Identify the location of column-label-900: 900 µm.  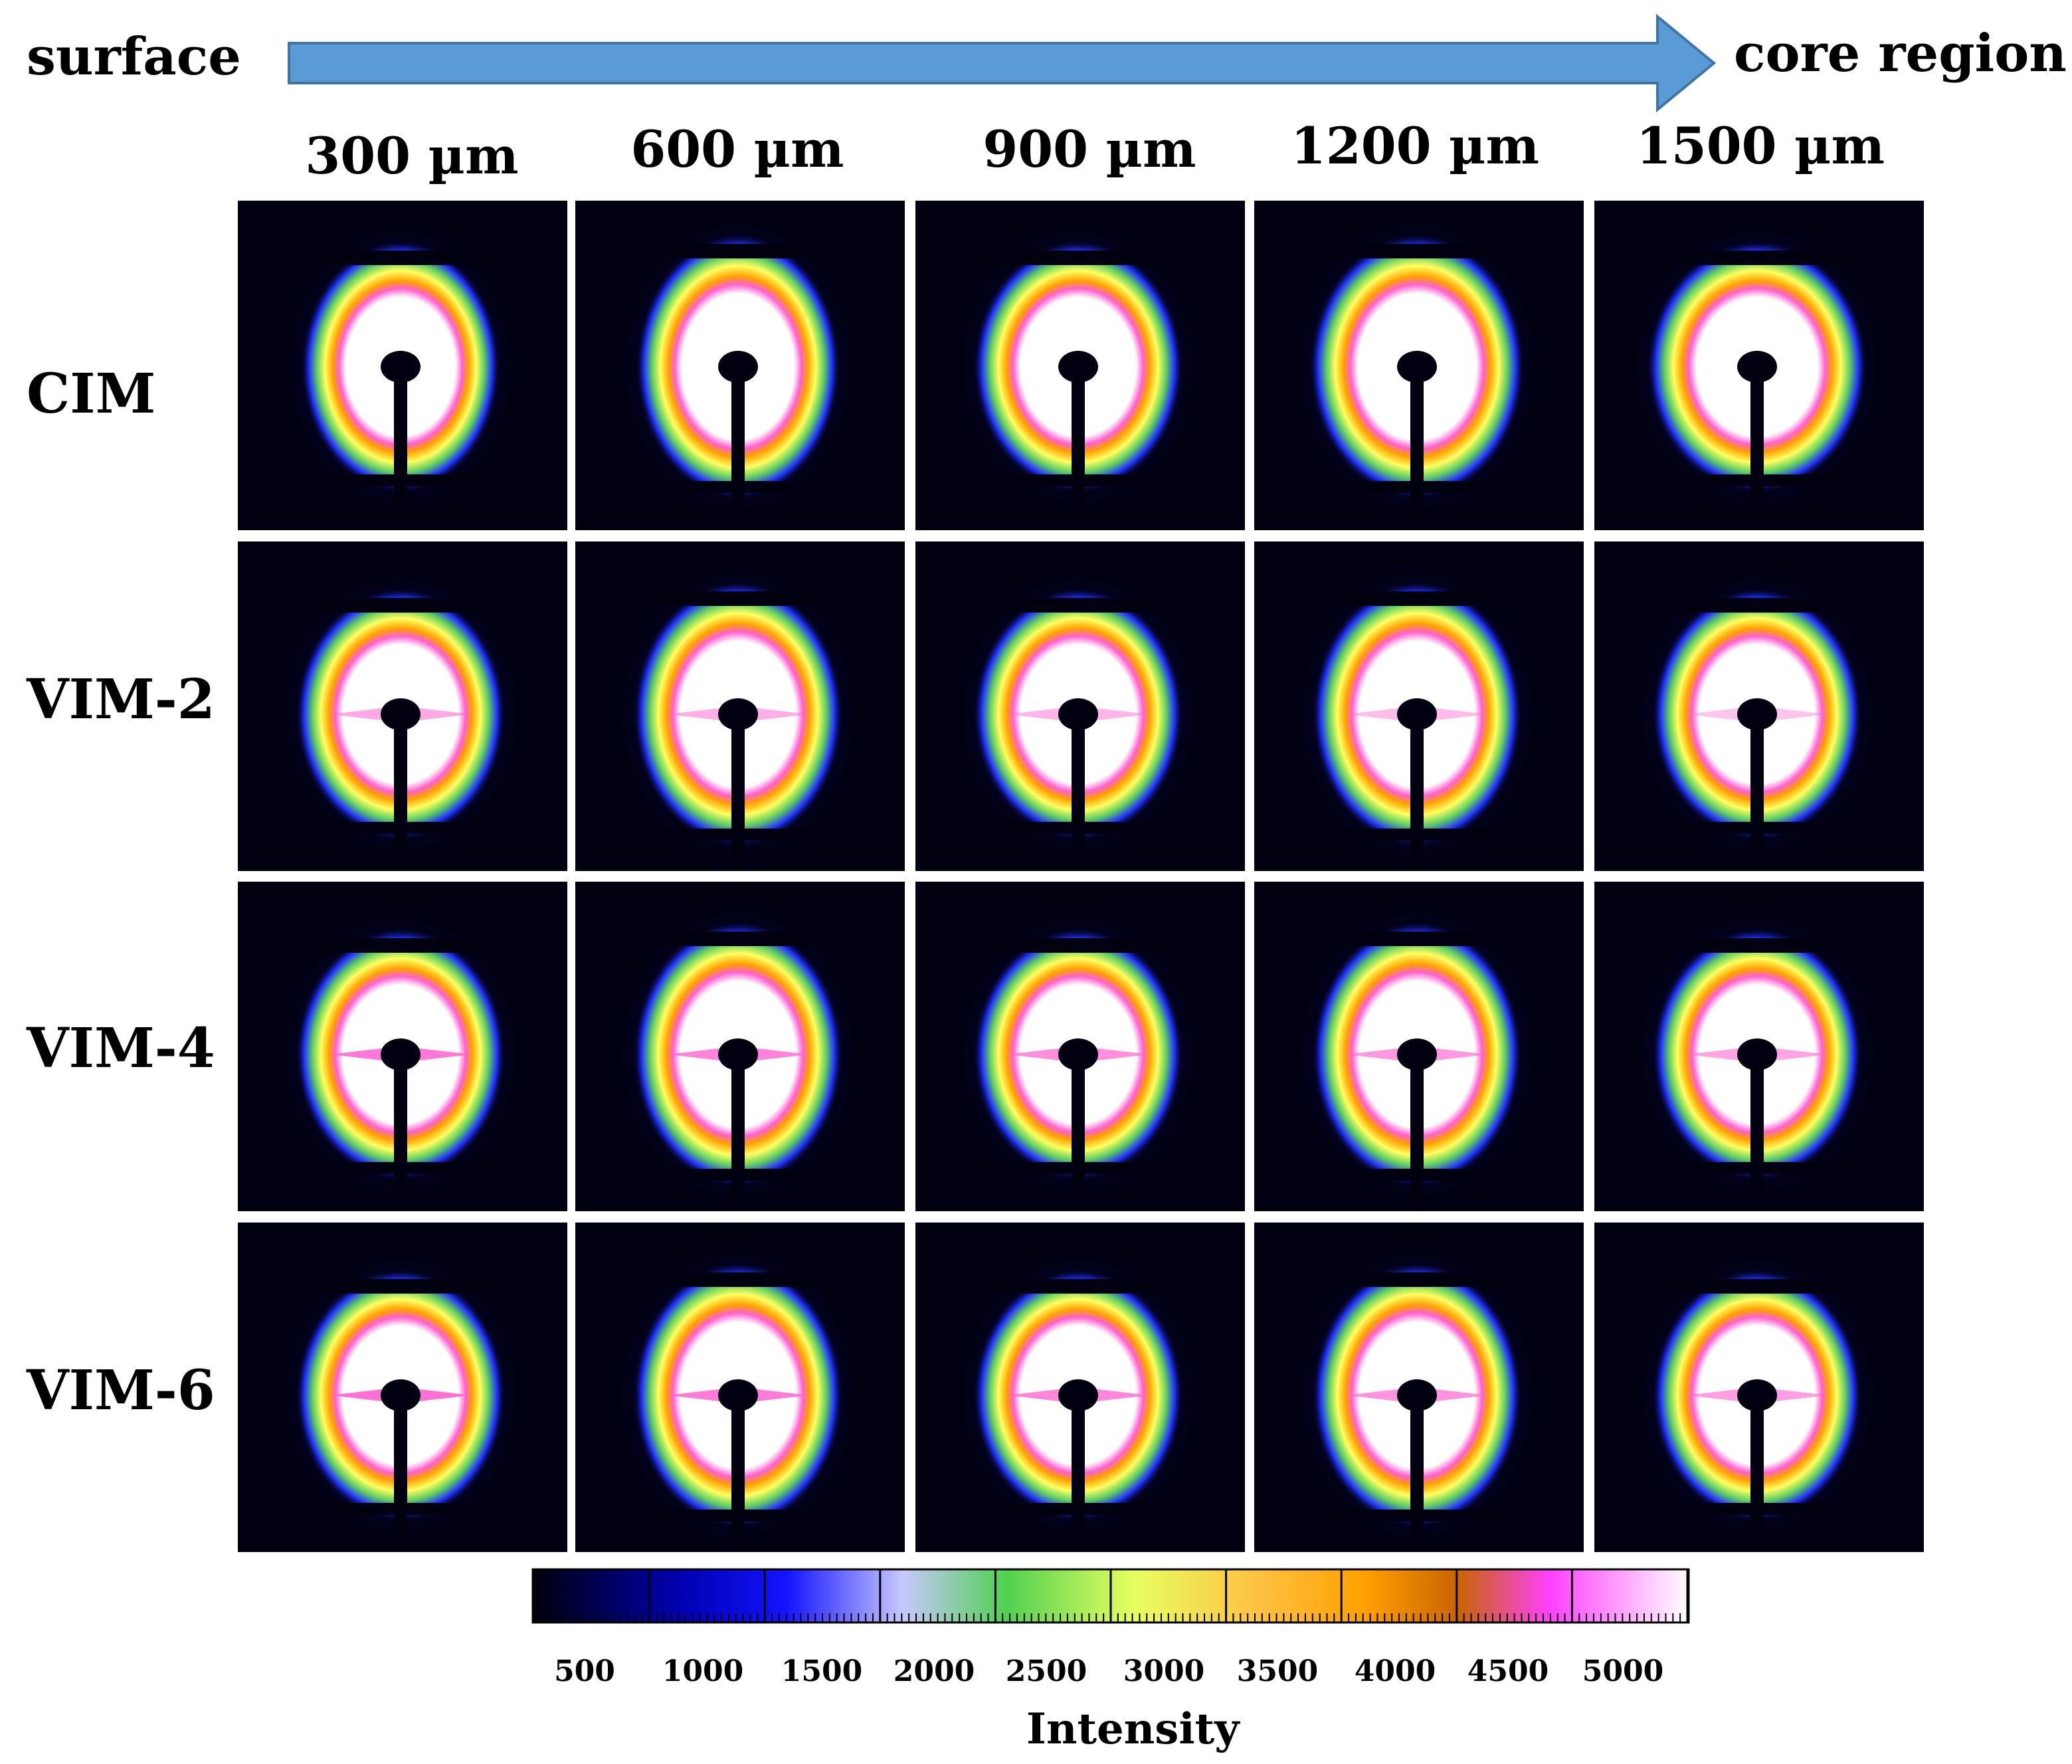
(1089, 149).